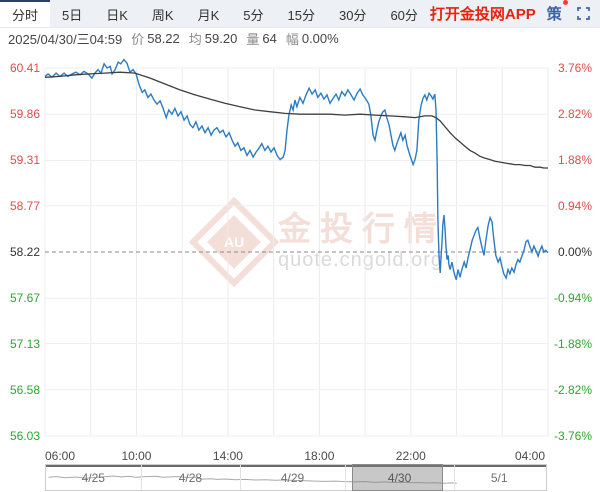 This screenshot has height=492, width=600. What do you see at coordinates (60, 456) in the screenshot?
I see `x-axis-time-label: 06:00` at bounding box center [60, 456].